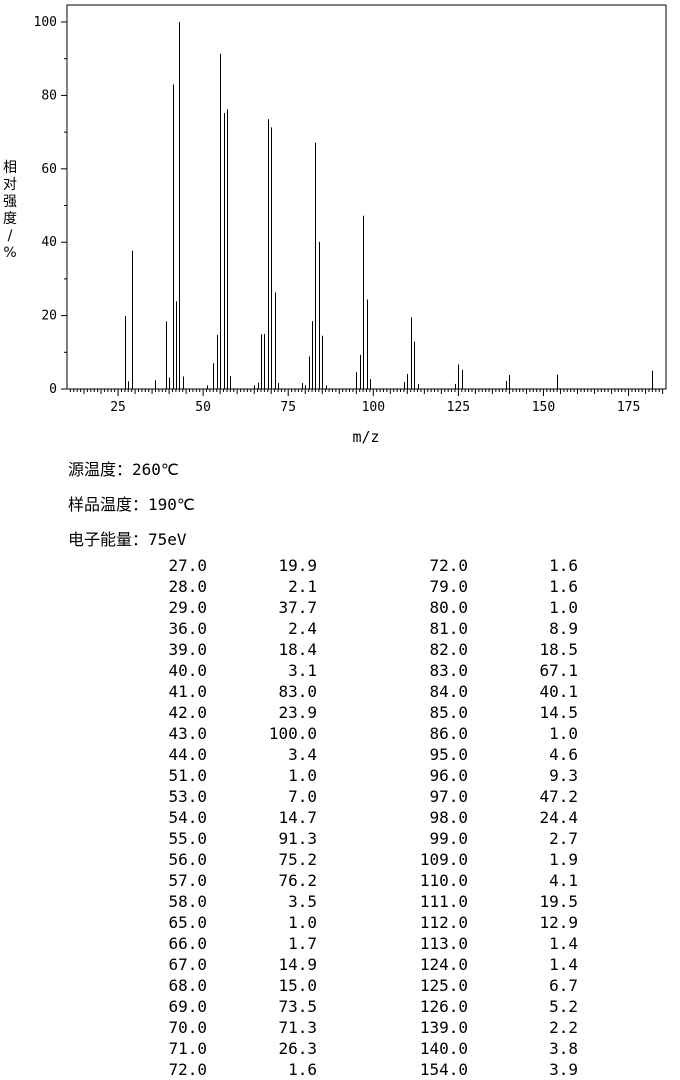 The image size is (680, 1080). I want to click on mz-right-cell: 95.0, so click(448, 754).